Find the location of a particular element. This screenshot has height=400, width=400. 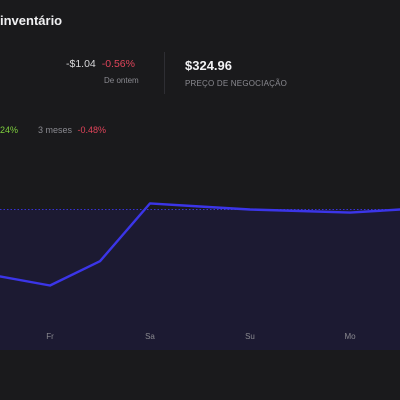

change-subtitle: De ontem is located at coordinates (121, 80).